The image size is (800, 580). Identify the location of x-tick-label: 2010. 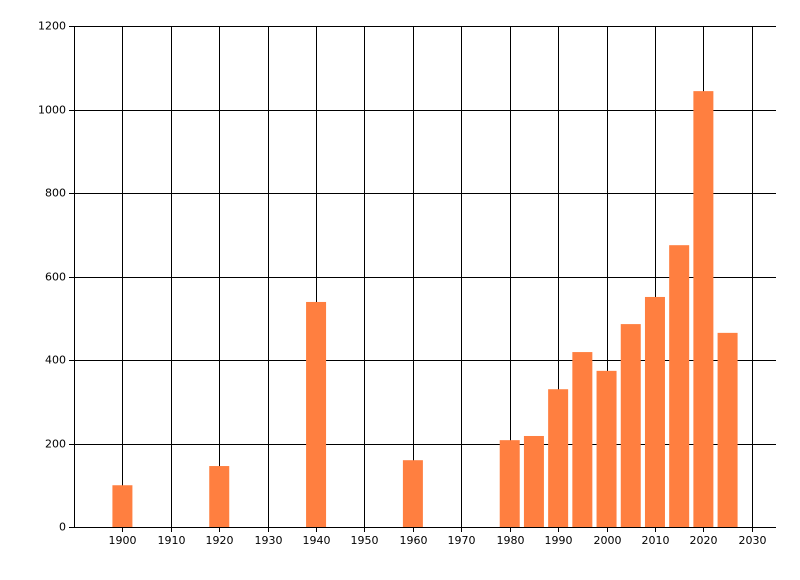
(656, 540).